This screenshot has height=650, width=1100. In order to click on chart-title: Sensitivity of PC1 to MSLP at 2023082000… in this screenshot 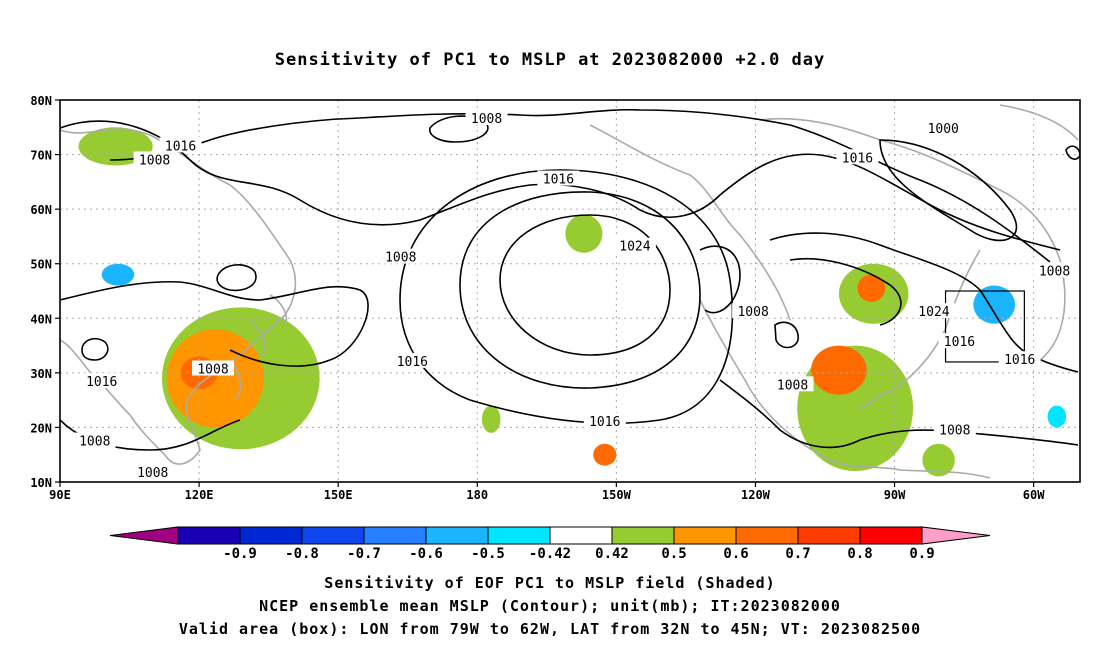, I will do `click(550, 60)`.